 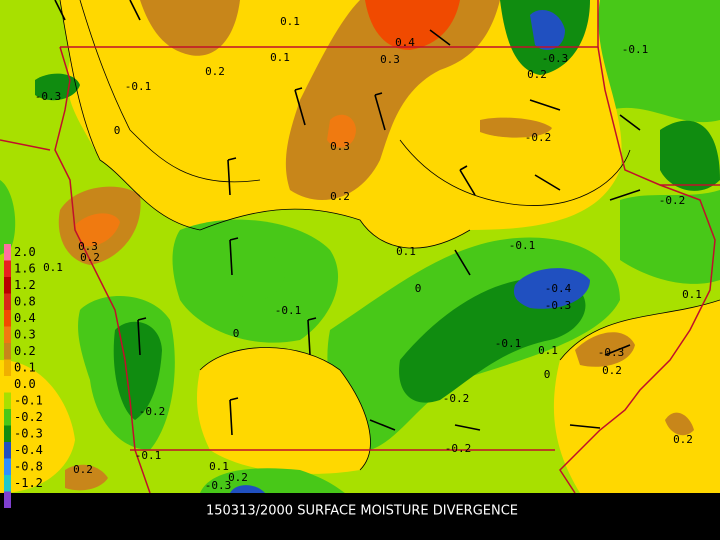 I want to click on legend-label: 0.1, so click(x=25, y=367).